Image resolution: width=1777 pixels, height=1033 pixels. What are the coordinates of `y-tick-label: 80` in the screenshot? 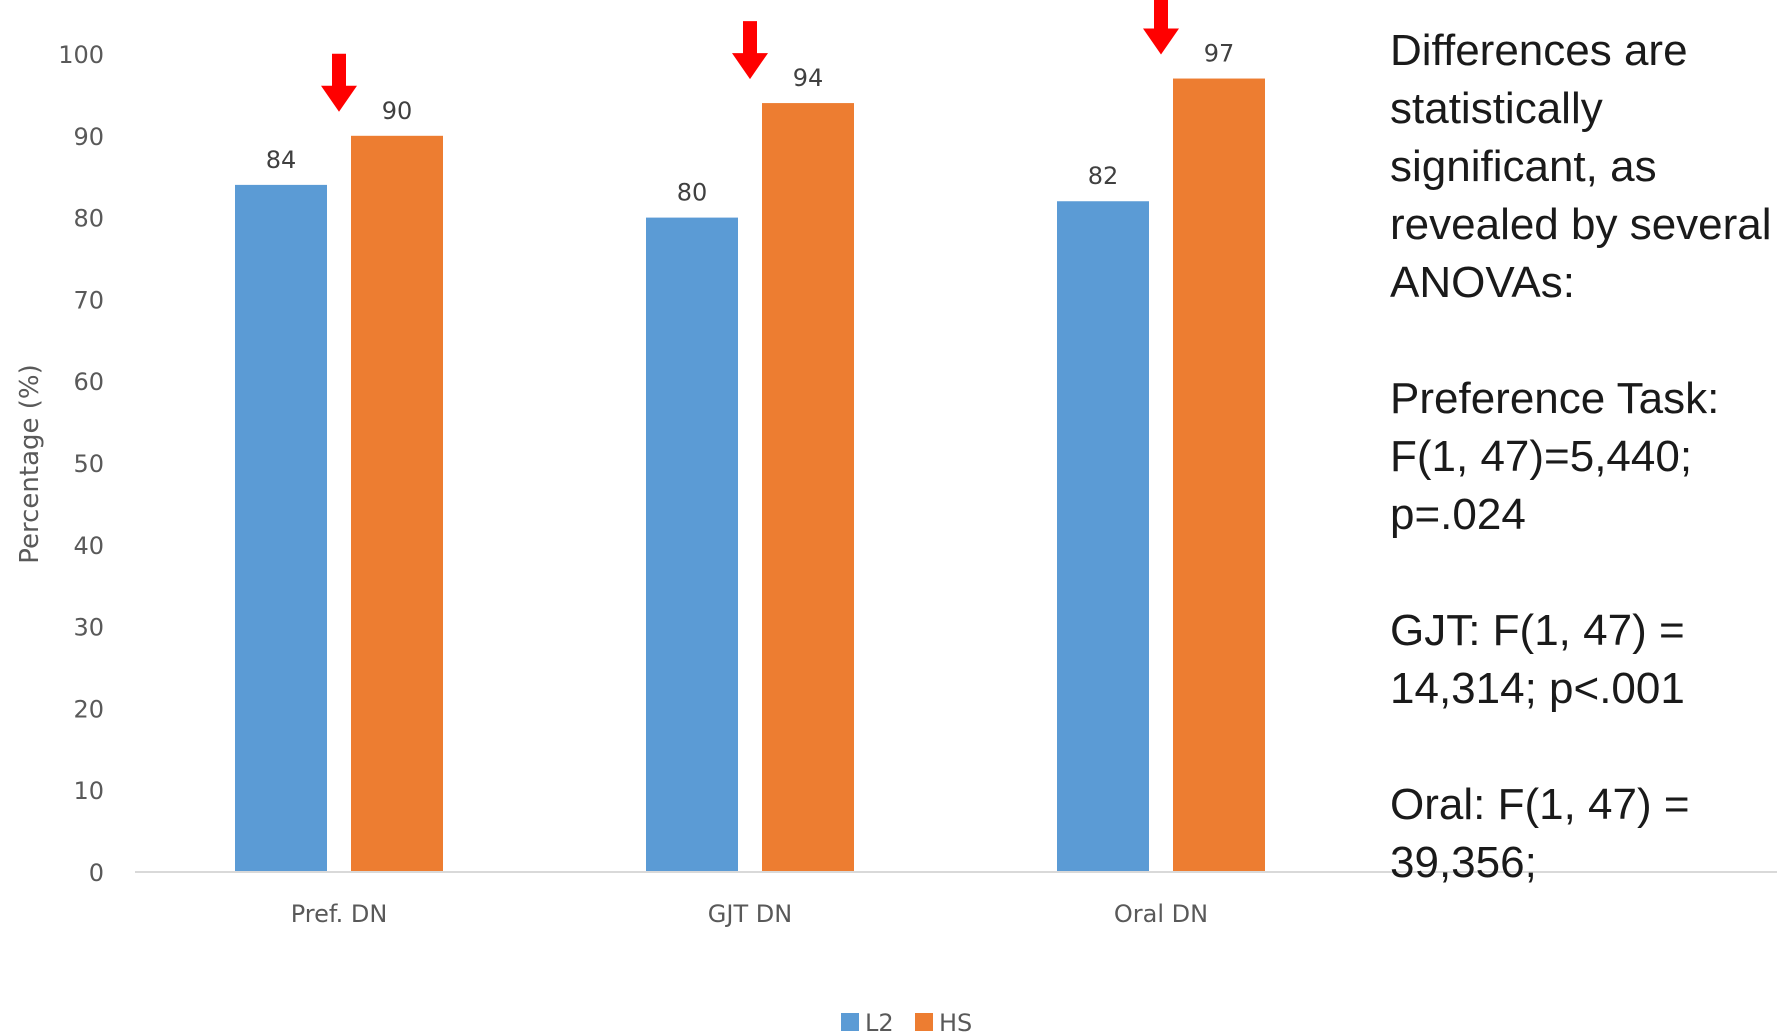 It's located at (88, 219).